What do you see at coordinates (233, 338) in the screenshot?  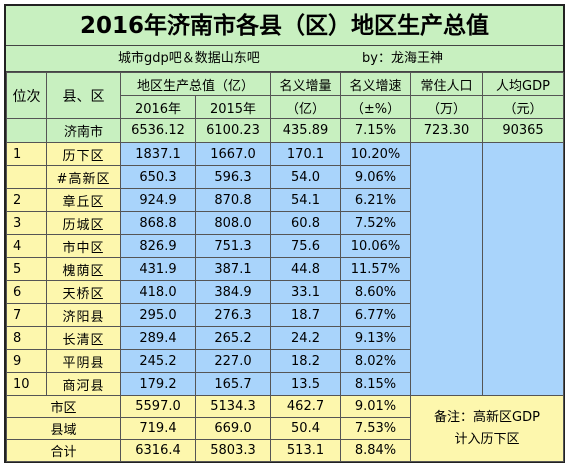 I see `row-gdp-2015: 265.2` at bounding box center [233, 338].